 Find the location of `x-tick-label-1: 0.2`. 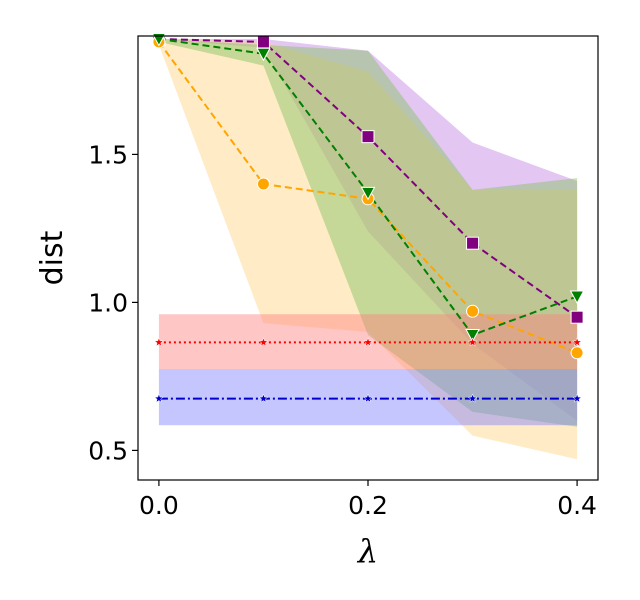

x-tick-label-1: 0.2 is located at coordinates (368, 505).